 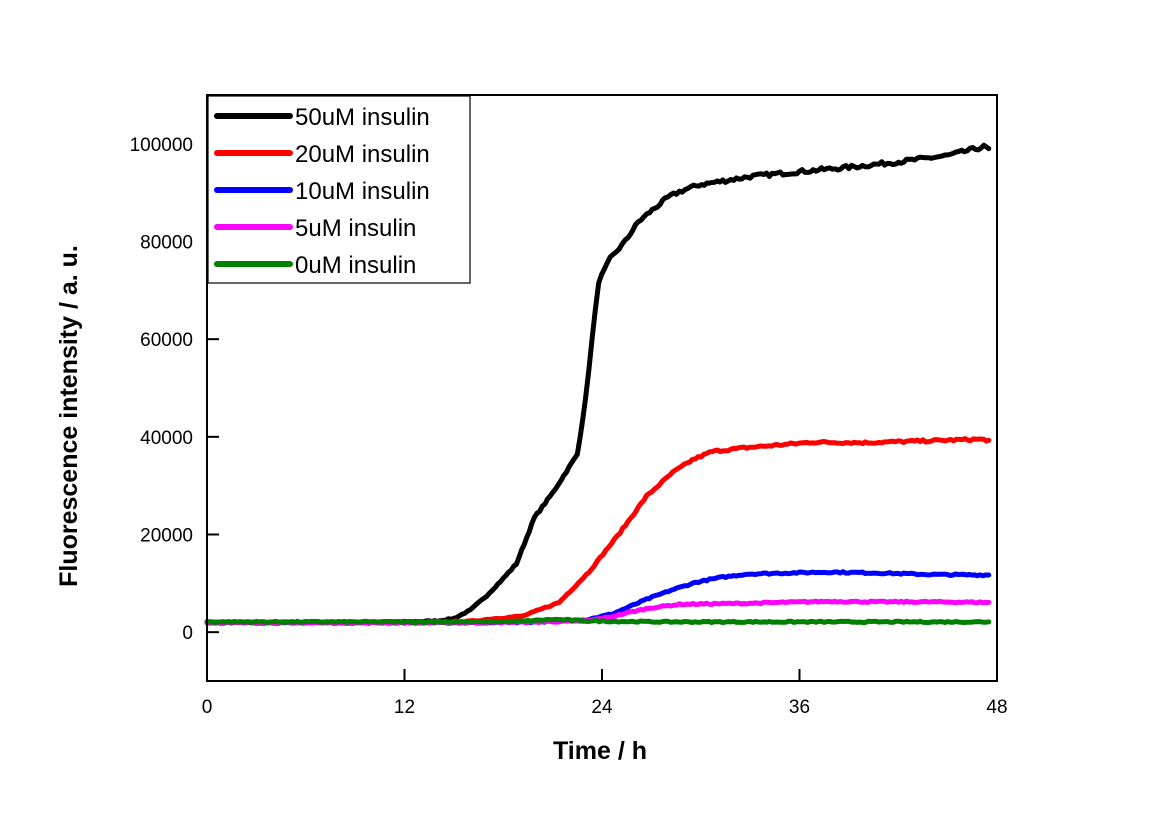 What do you see at coordinates (404, 707) in the screenshot?
I see `x-tick-label: 12` at bounding box center [404, 707].